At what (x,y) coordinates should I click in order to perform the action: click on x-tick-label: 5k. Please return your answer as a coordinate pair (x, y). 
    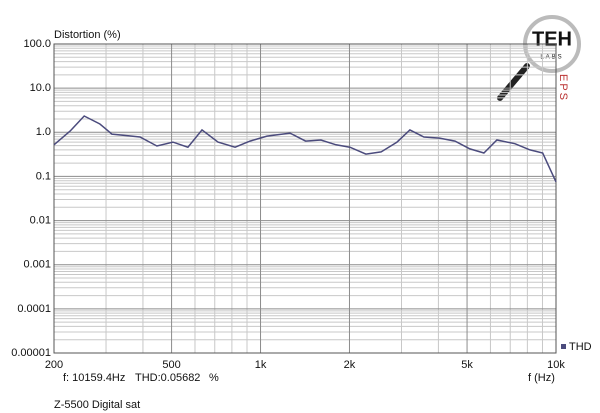
    Looking at the image, I should click on (467, 365).